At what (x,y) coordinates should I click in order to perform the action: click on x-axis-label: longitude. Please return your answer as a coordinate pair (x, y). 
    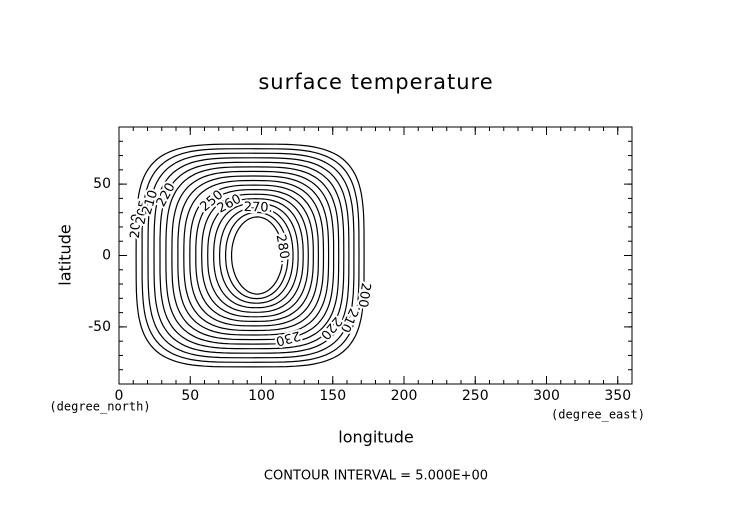
    Looking at the image, I should click on (375, 437).